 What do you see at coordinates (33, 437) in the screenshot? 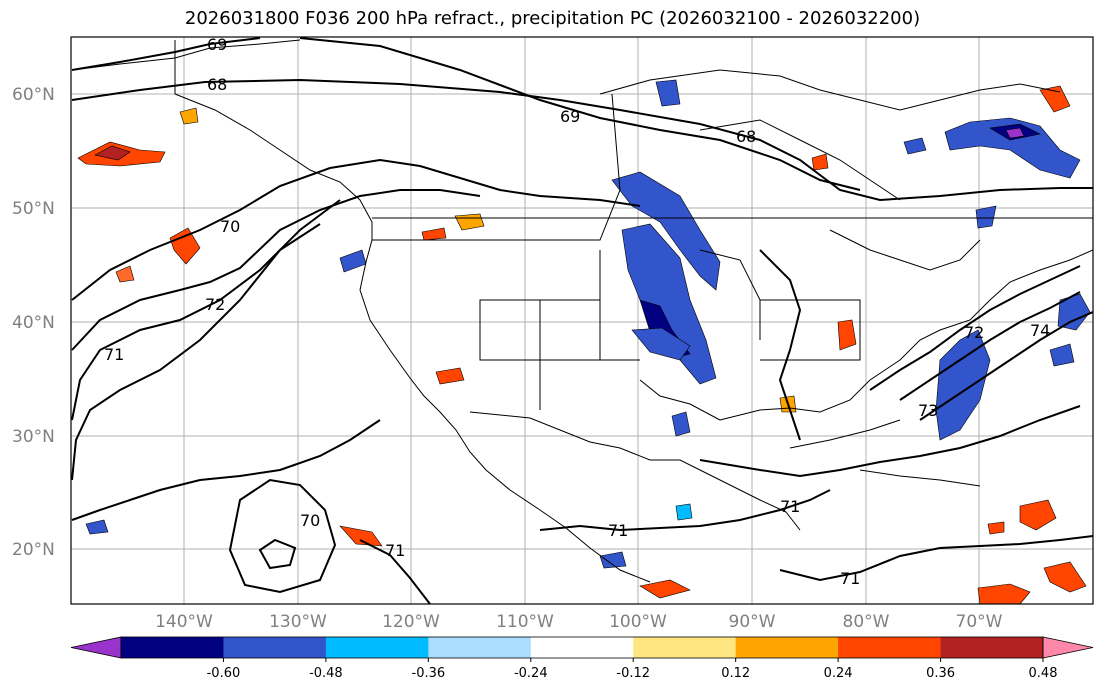
I see `lat-label: 30°N` at bounding box center [33, 437].